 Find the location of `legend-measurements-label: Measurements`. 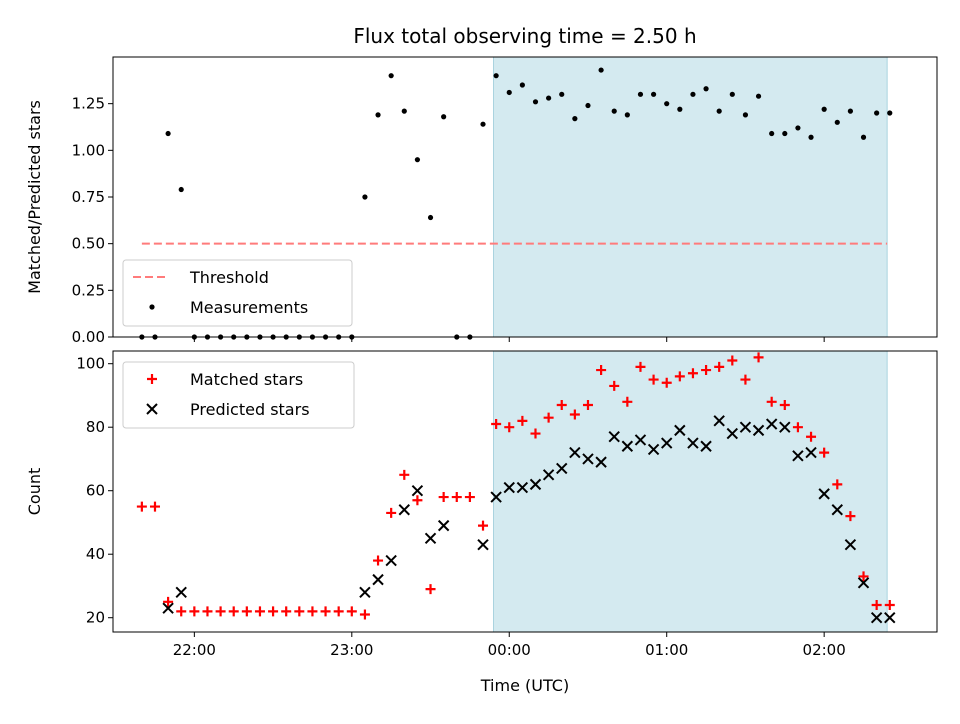

legend-measurements-label: Measurements is located at coordinates (249, 307).